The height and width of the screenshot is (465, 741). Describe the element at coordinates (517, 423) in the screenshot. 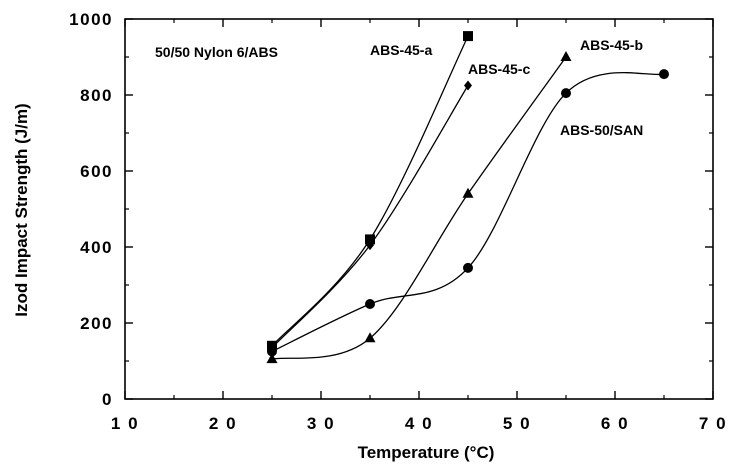

I see `x-tick-label: 5 0` at that location.